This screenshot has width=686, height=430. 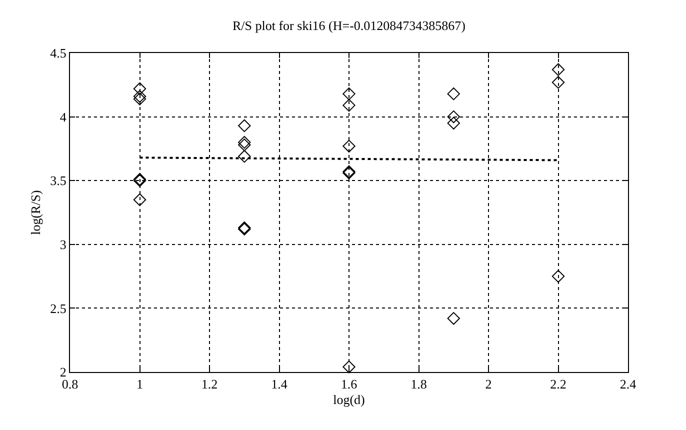 What do you see at coordinates (558, 384) in the screenshot?
I see `x-tick-label: 2.2` at bounding box center [558, 384].